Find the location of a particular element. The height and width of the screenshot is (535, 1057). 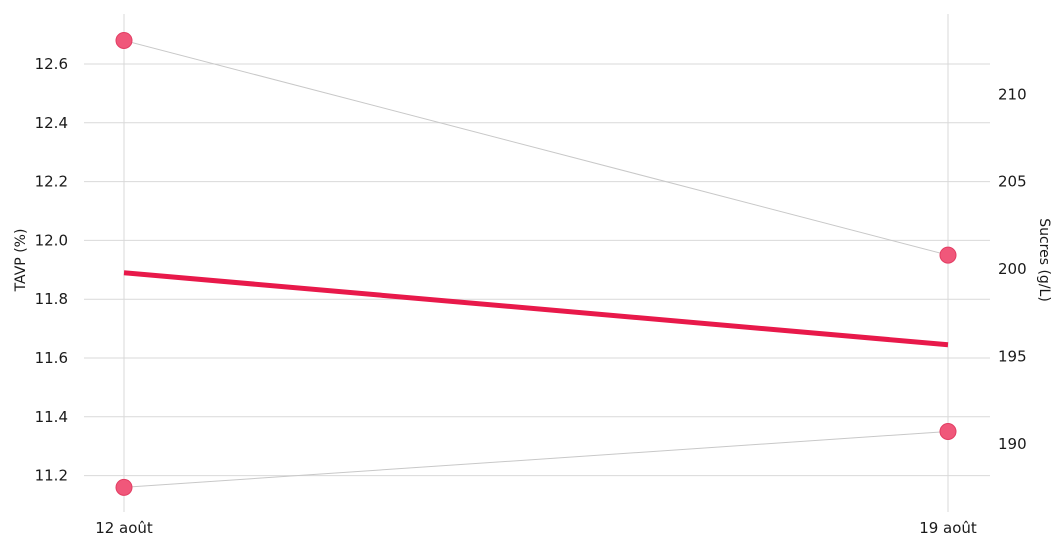

right-tick-label: 195 is located at coordinates (1012, 356).